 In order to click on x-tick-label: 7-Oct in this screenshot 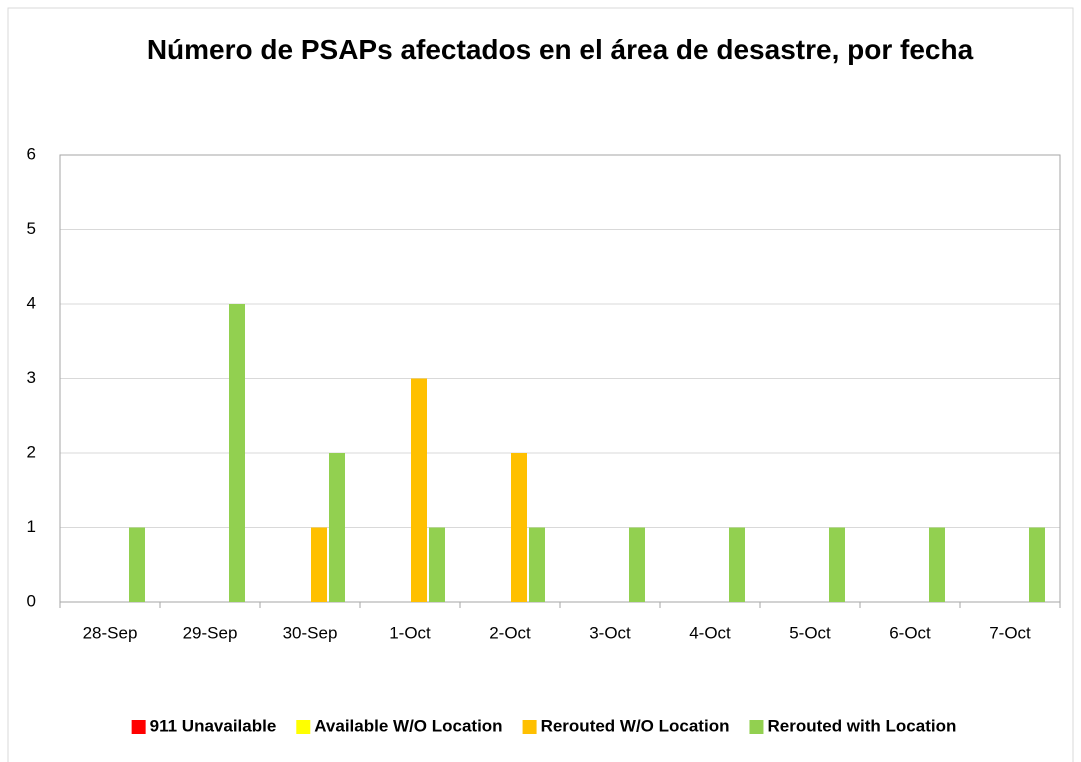, I will do `click(1010, 632)`.